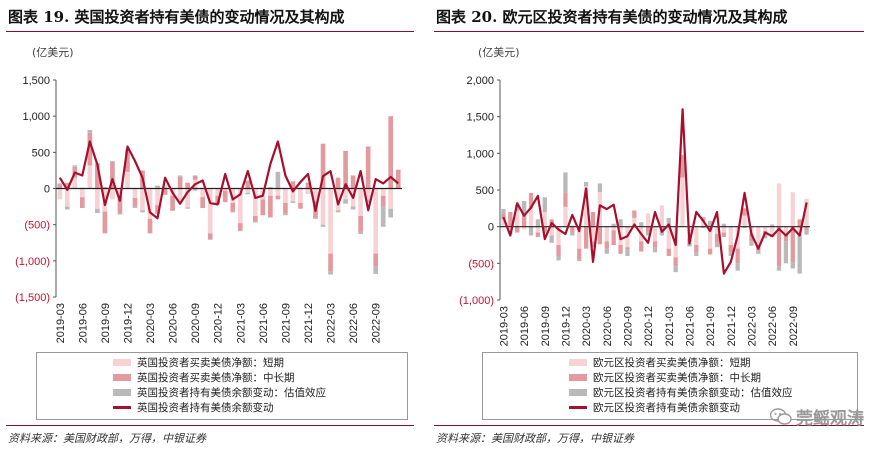  I want to click on left-y-tick-label: 0, so click(47, 190).